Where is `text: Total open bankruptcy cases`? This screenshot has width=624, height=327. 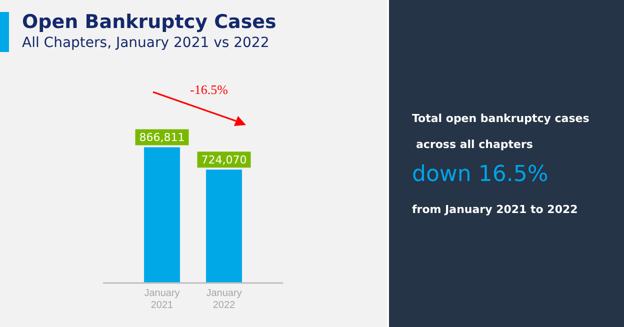 text: Total open bankruptcy cases is located at coordinates (501, 118).